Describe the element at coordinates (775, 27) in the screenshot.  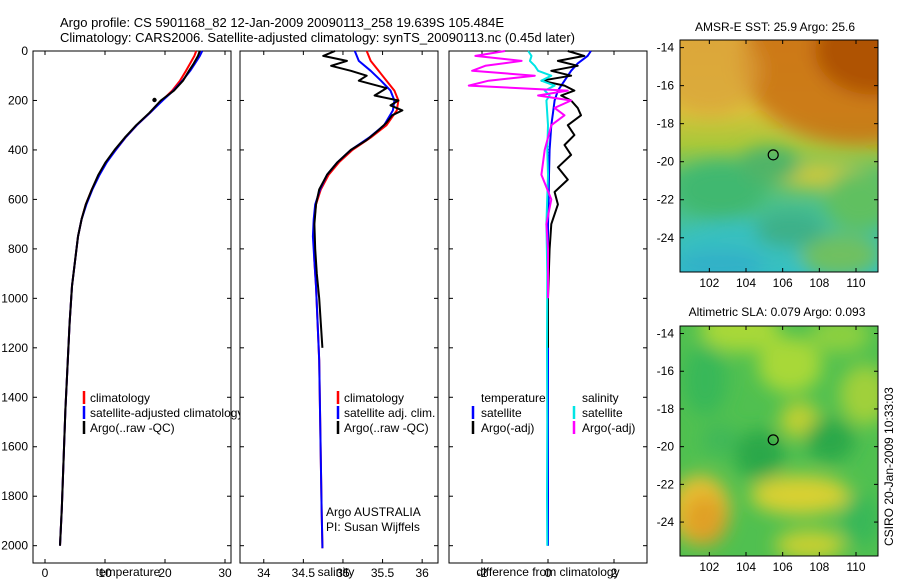
I see `sst-title: AMSR-E SST: 25.9 Argo: 25.6` at that location.